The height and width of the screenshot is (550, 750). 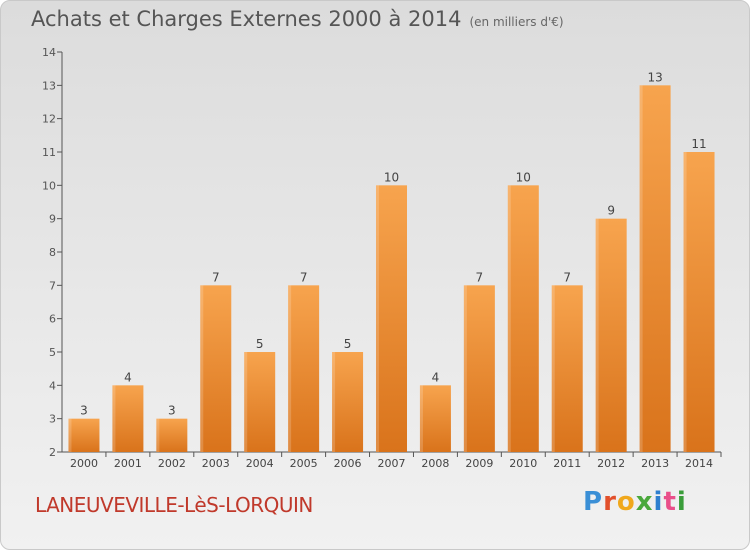 What do you see at coordinates (655, 463) in the screenshot?
I see `x-tick-label: 2013` at bounding box center [655, 463].